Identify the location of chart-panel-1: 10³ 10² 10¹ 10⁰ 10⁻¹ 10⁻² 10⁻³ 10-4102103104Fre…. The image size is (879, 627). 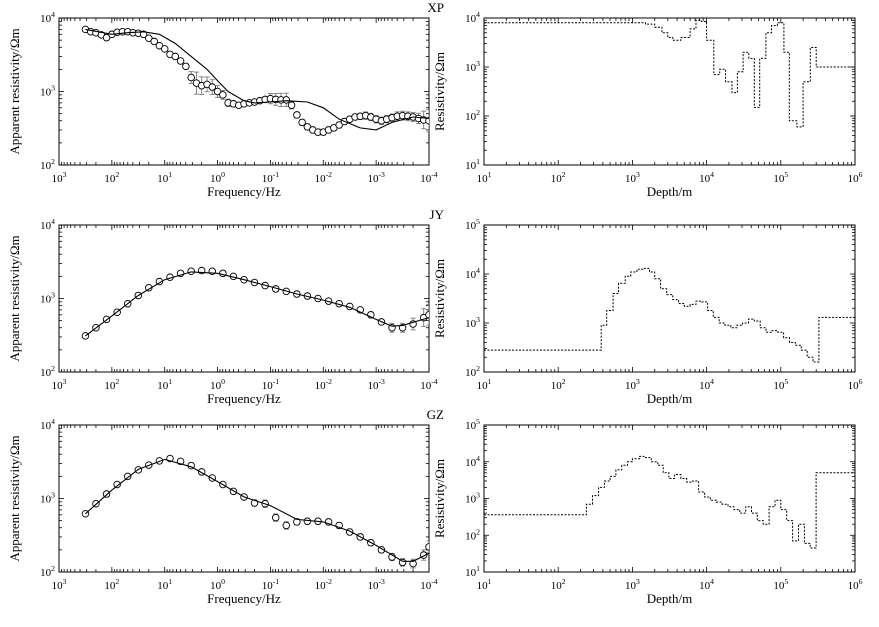
(222, 104).